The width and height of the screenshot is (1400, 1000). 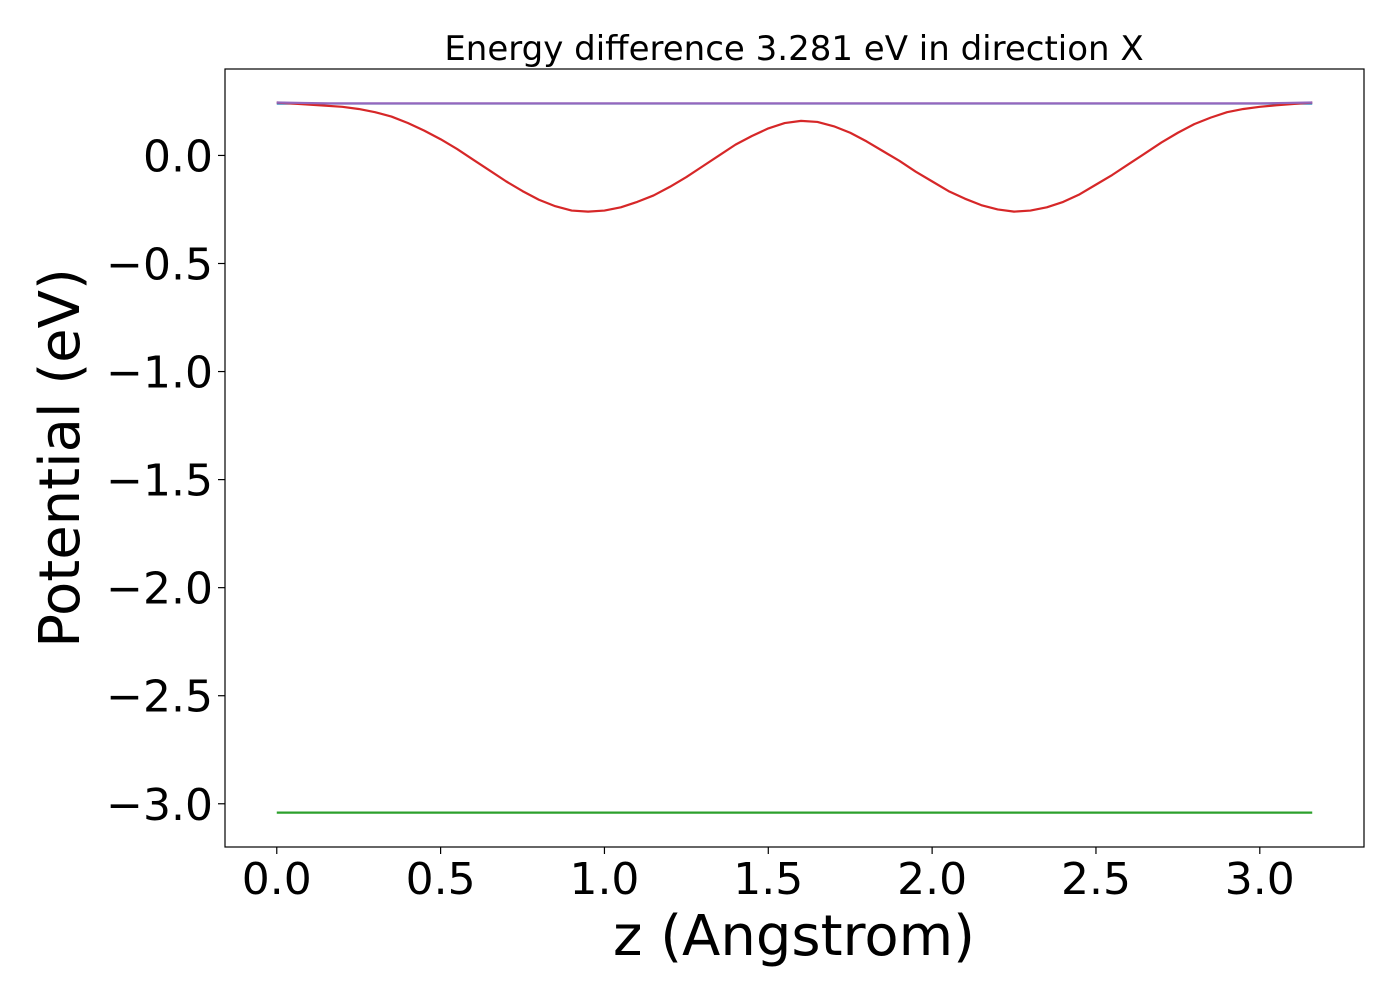 I want to click on x-tick-label: 2.5, so click(x=1096, y=879).